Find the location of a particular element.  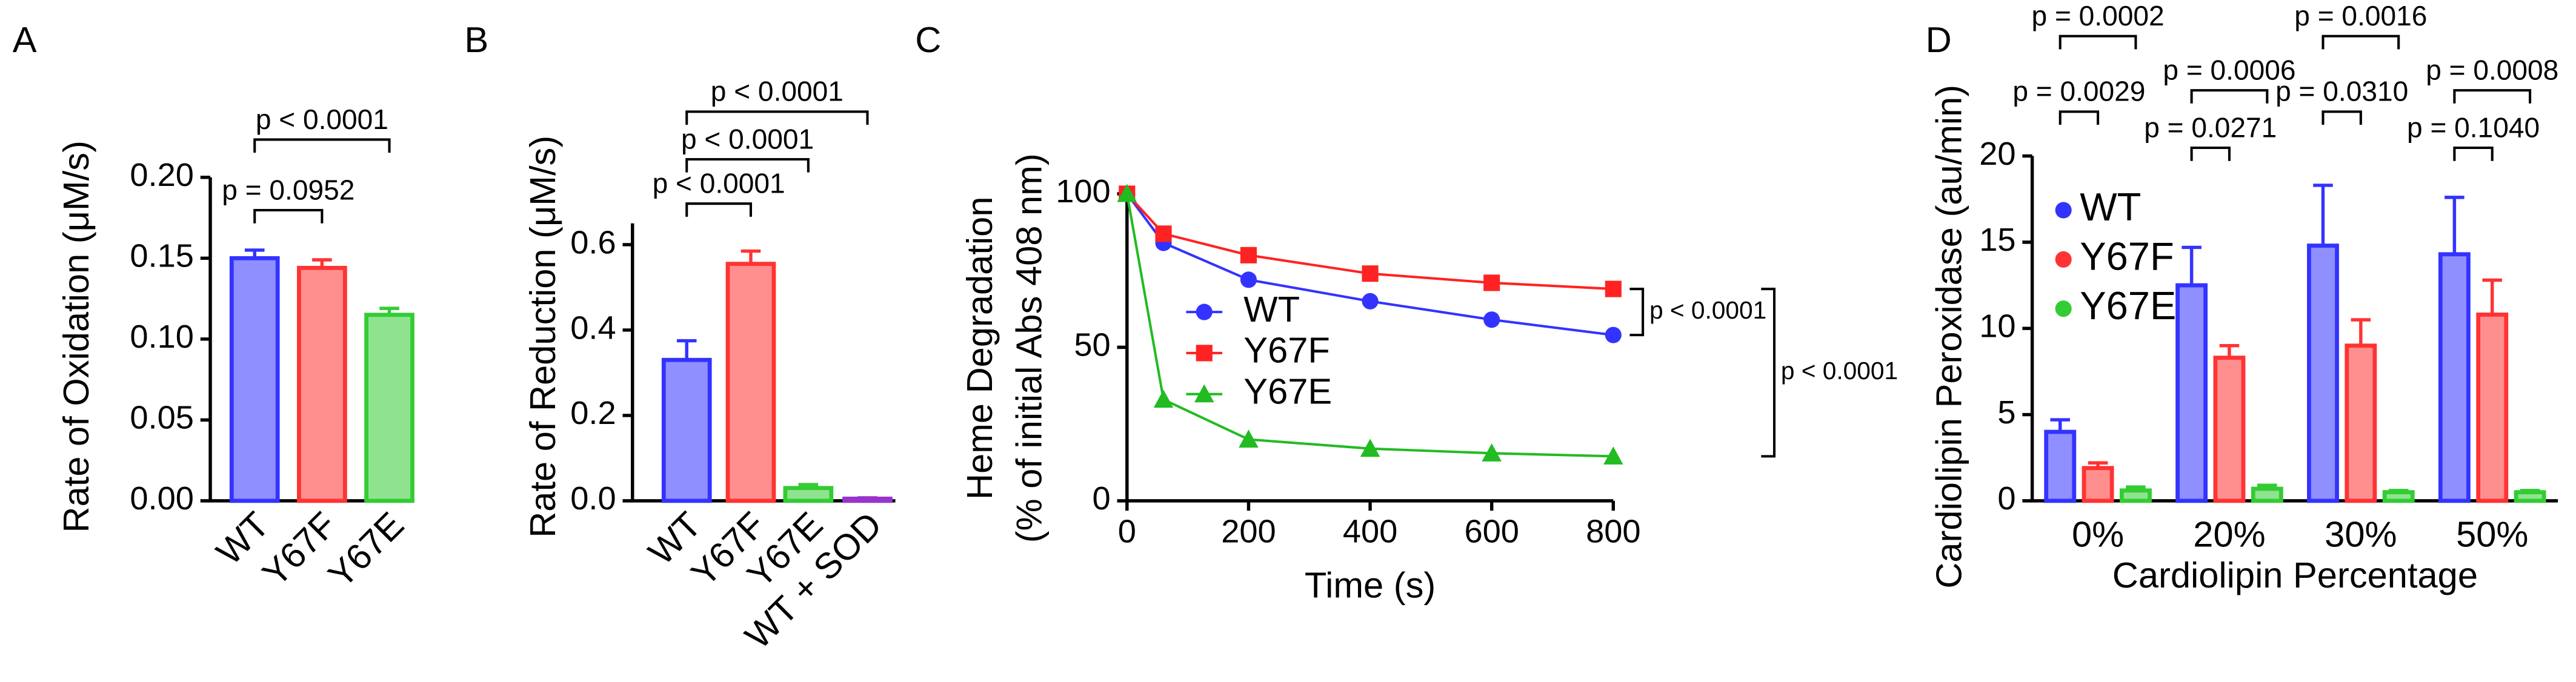

panel-letter: C is located at coordinates (928, 39).